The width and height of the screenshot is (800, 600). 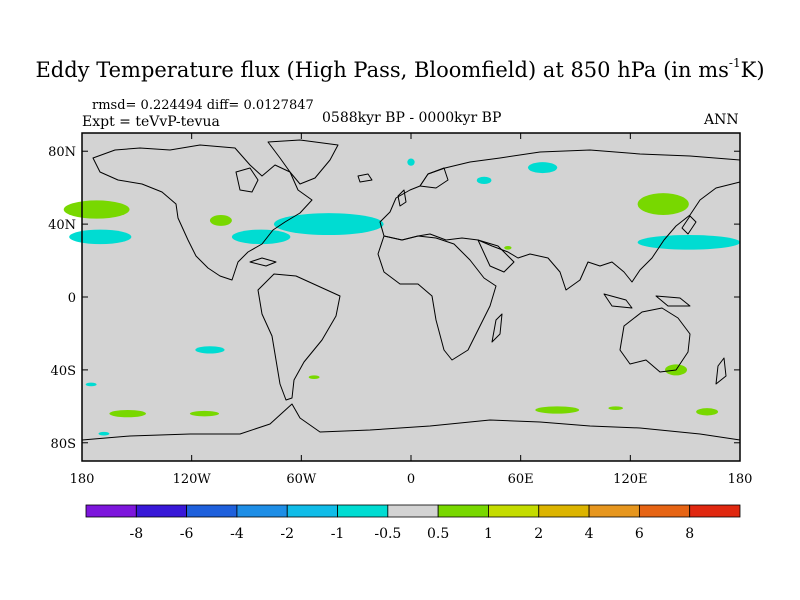 What do you see at coordinates (618, 301) in the screenshot?
I see `coastline-indonesia` at bounding box center [618, 301].